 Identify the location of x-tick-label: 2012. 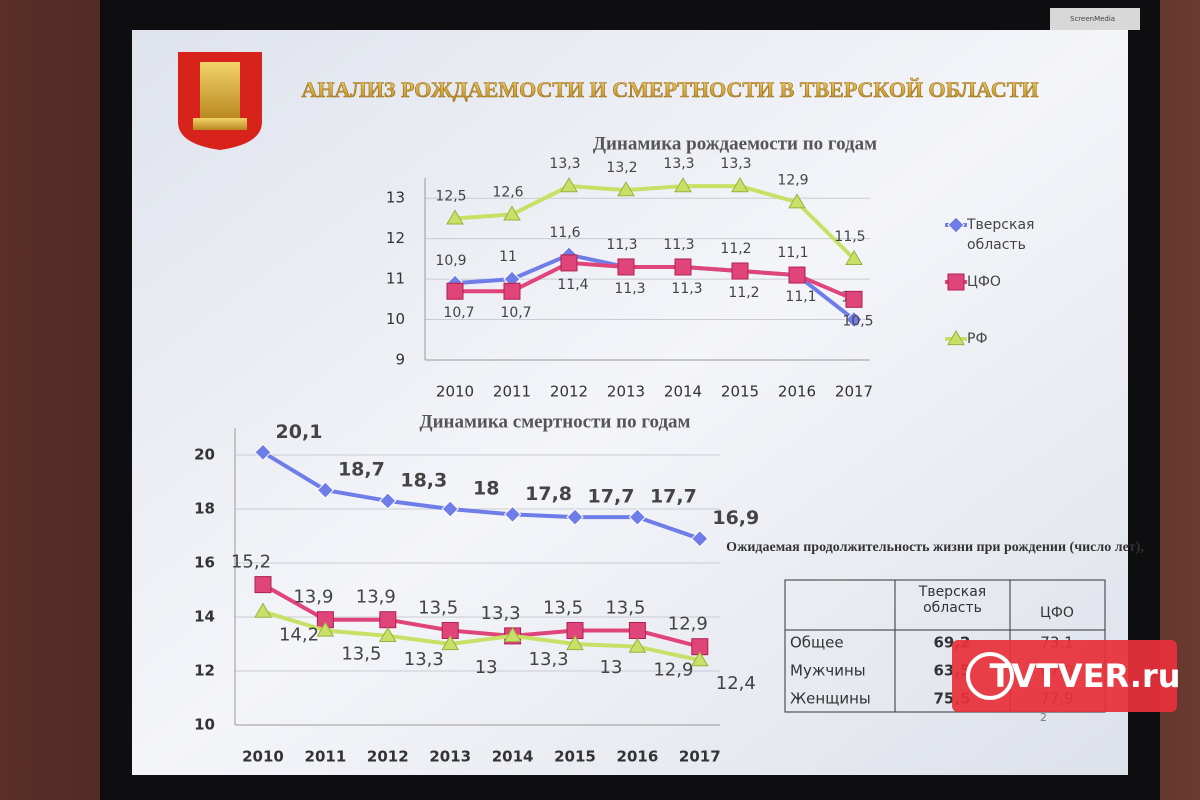
(569, 392).